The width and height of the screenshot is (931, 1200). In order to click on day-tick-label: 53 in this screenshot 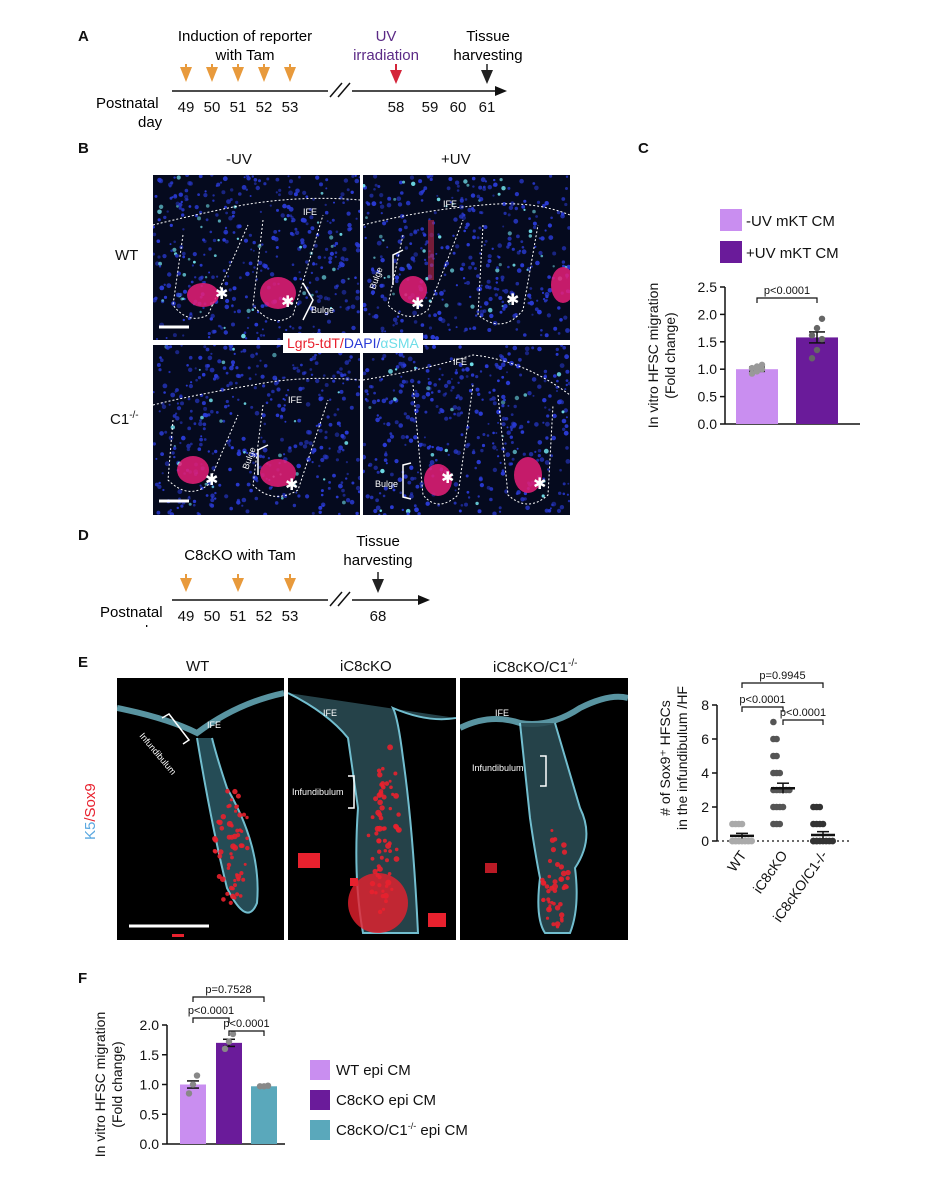, I will do `click(290, 616)`.